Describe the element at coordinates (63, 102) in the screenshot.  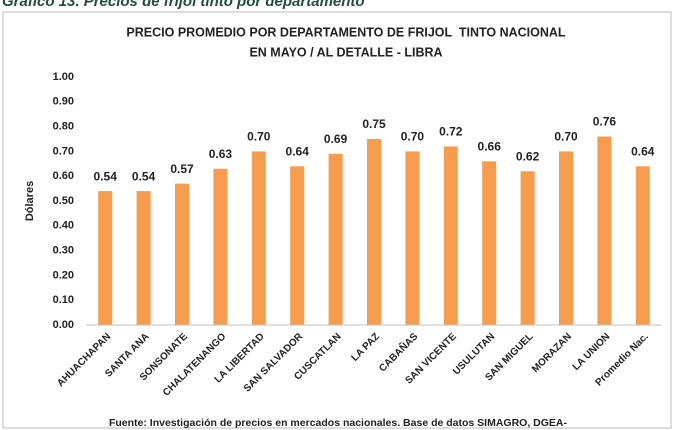
I see `y-tick-label: 0.90` at that location.